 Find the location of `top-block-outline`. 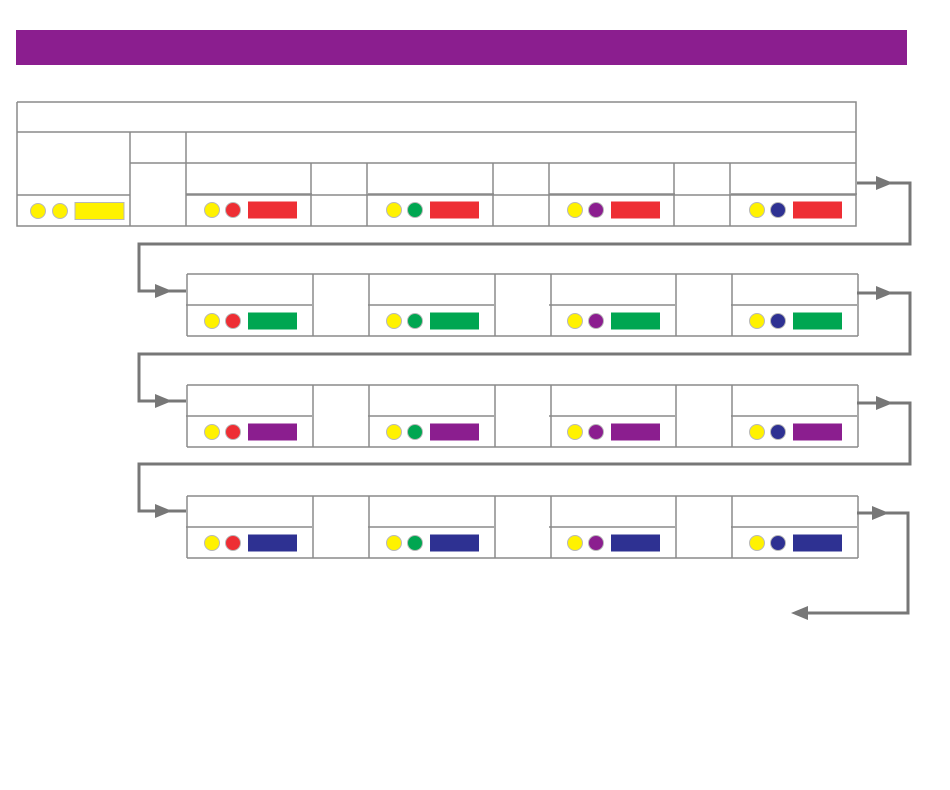

top-block-outline is located at coordinates (436, 164).